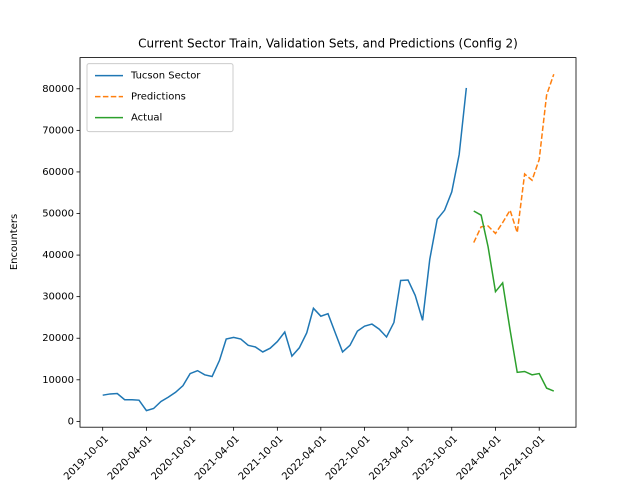 The width and height of the screenshot is (640, 480). I want to click on y-tick-label: 40000, so click(58, 255).